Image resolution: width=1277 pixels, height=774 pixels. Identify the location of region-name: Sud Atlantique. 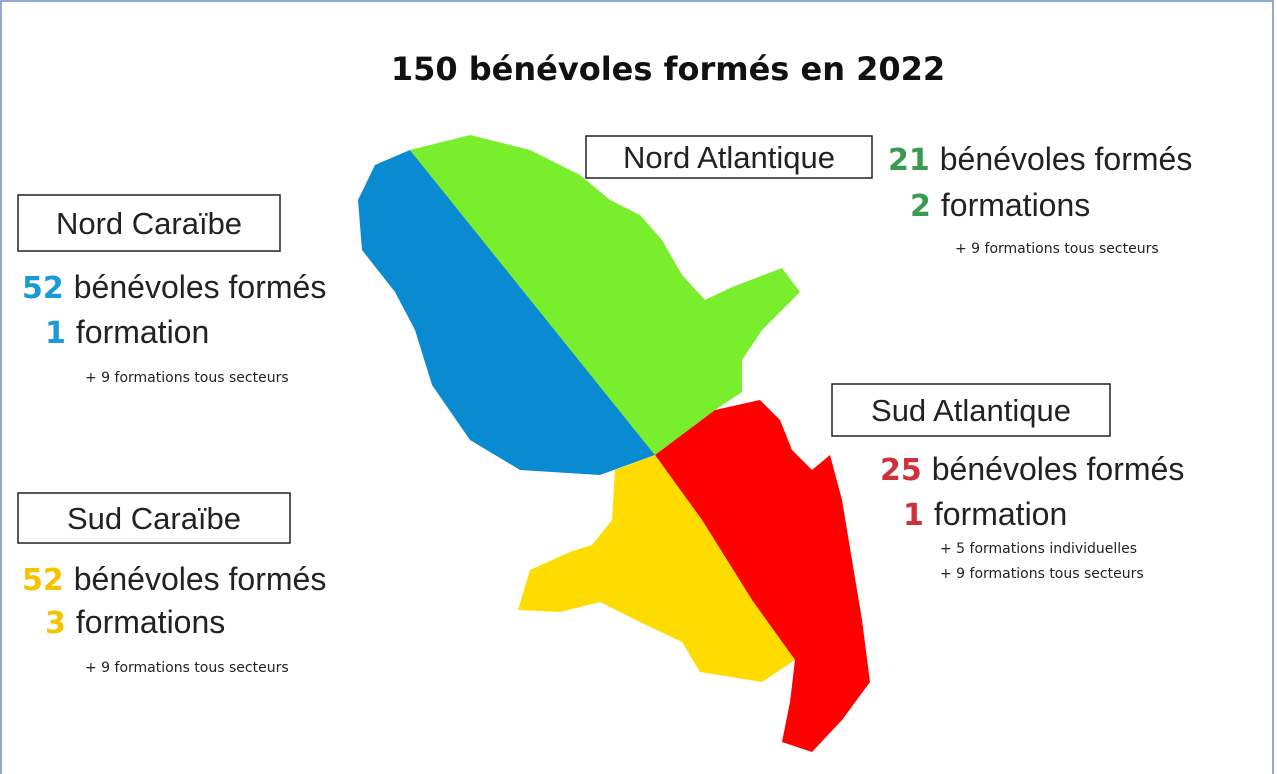
(971, 410).